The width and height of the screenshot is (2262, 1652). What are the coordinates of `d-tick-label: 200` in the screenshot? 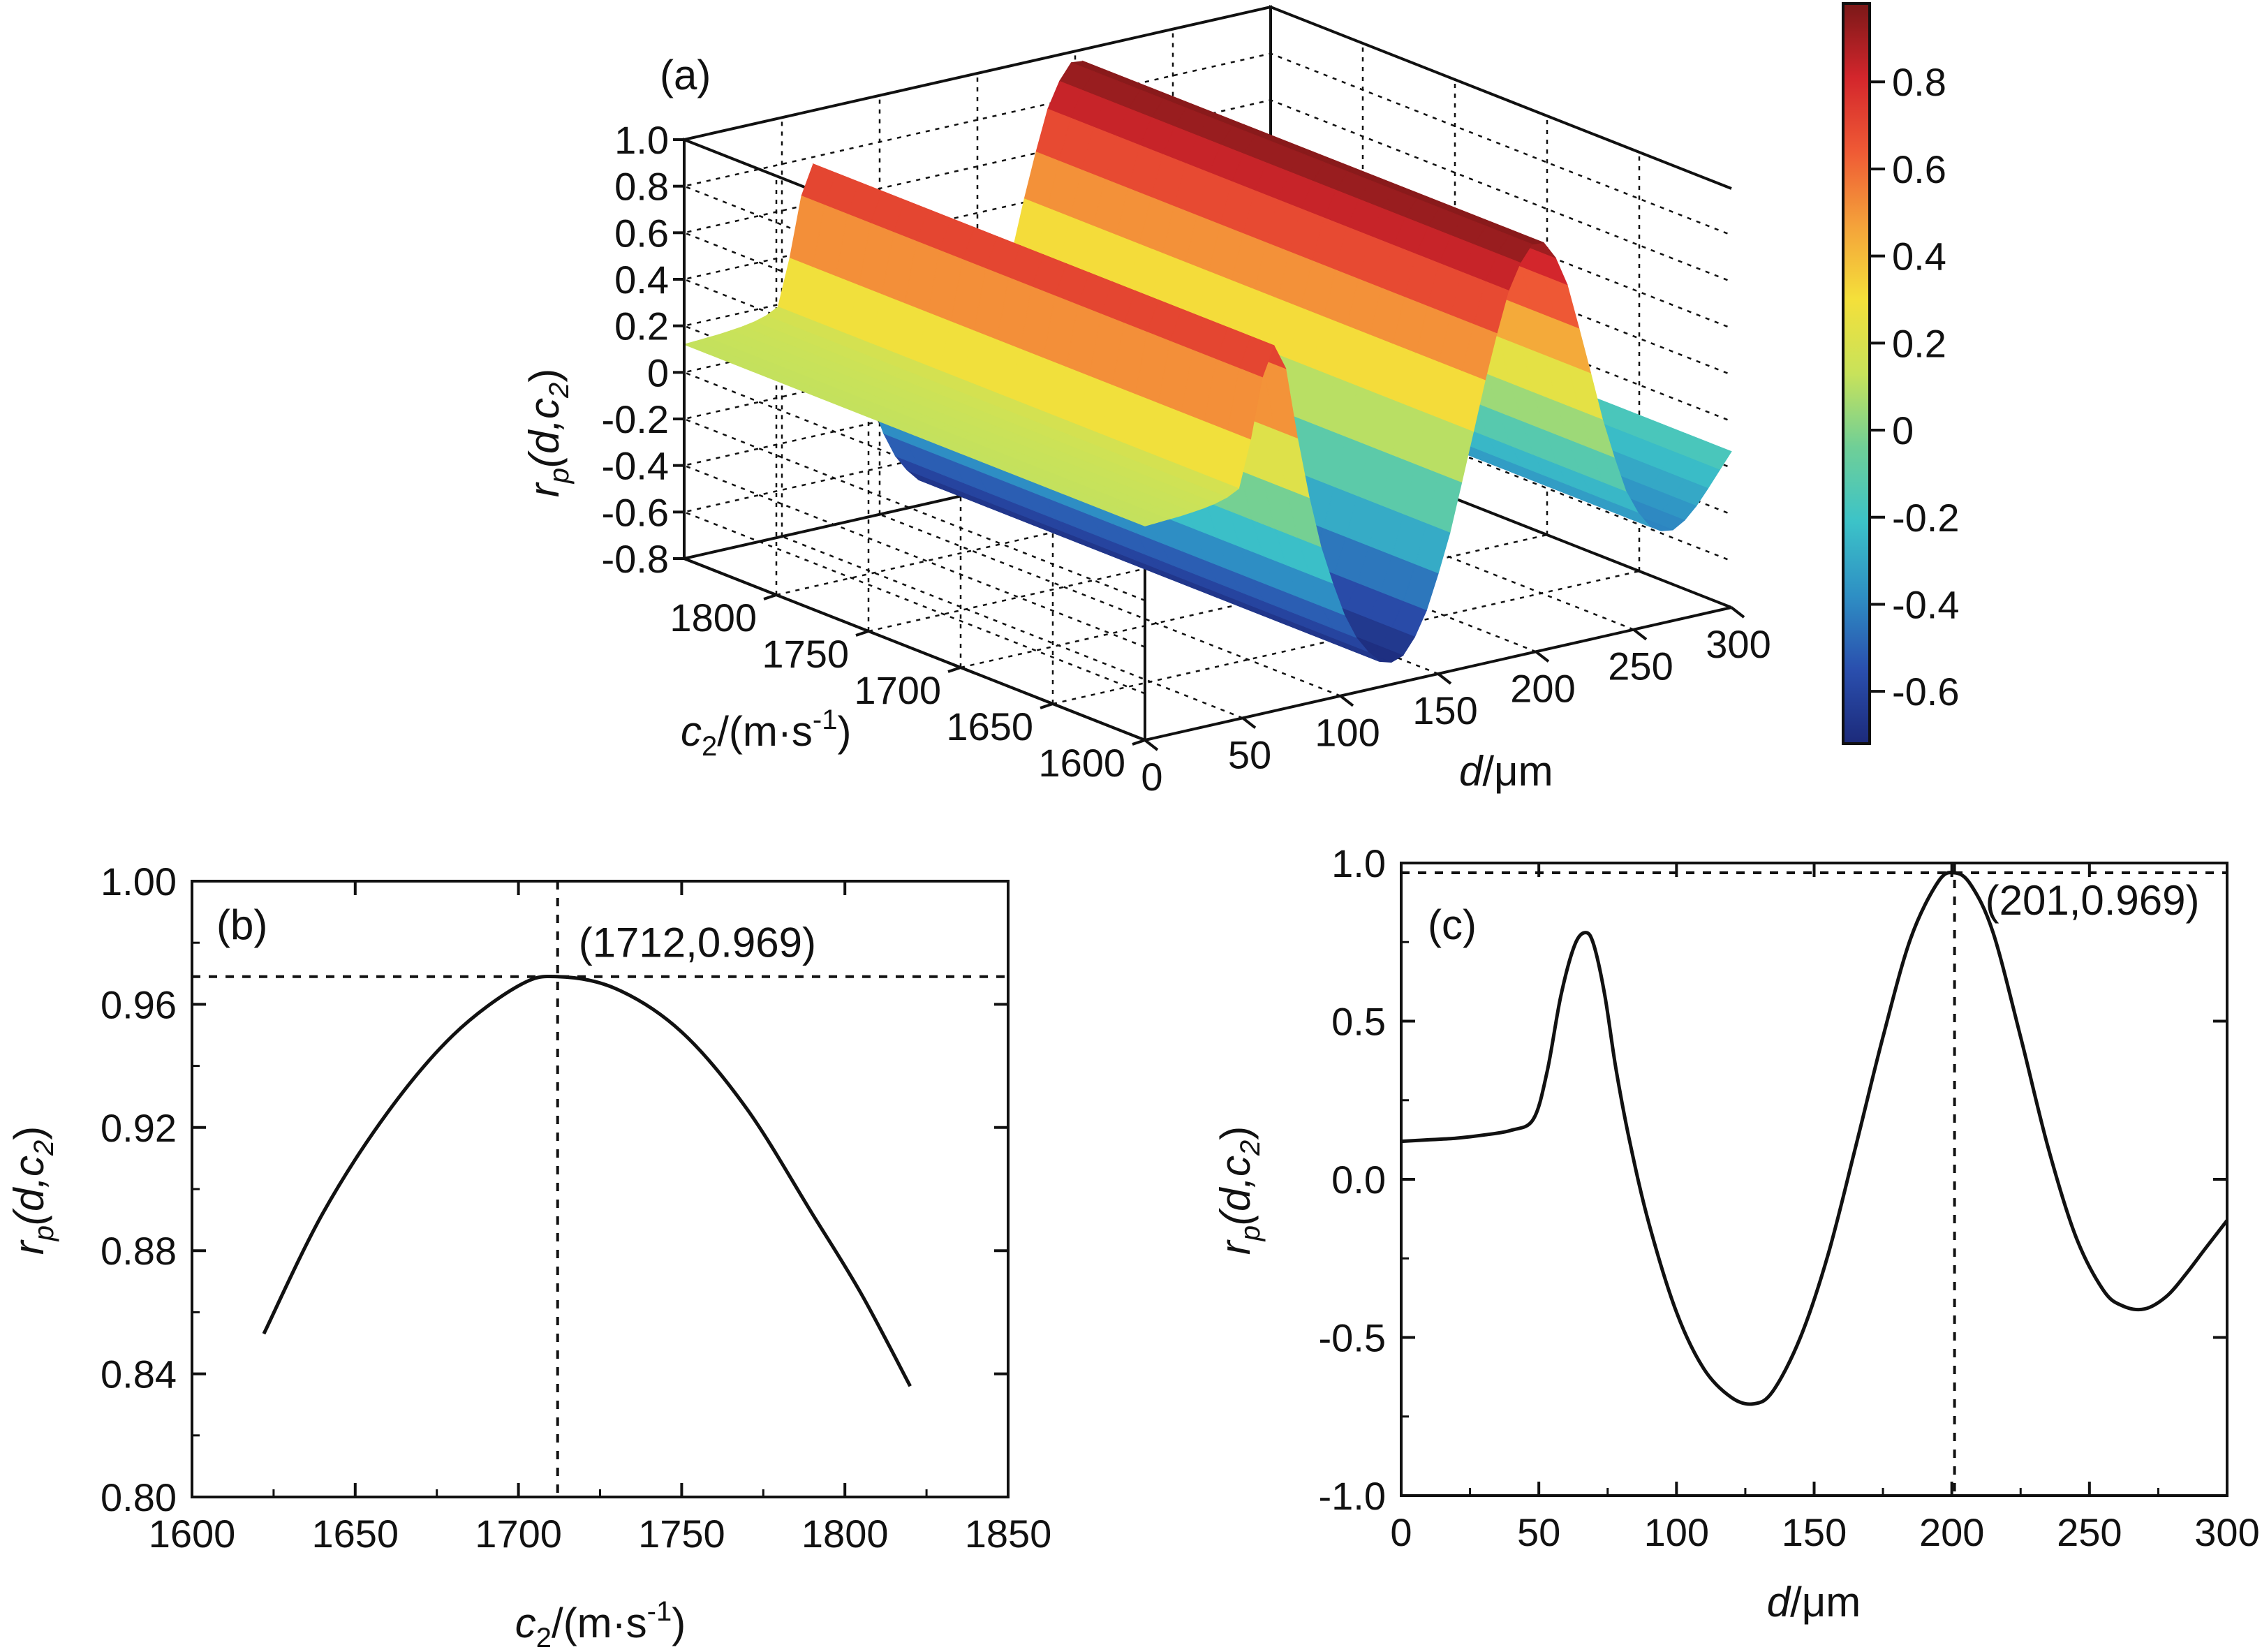 It's located at (1542, 688).